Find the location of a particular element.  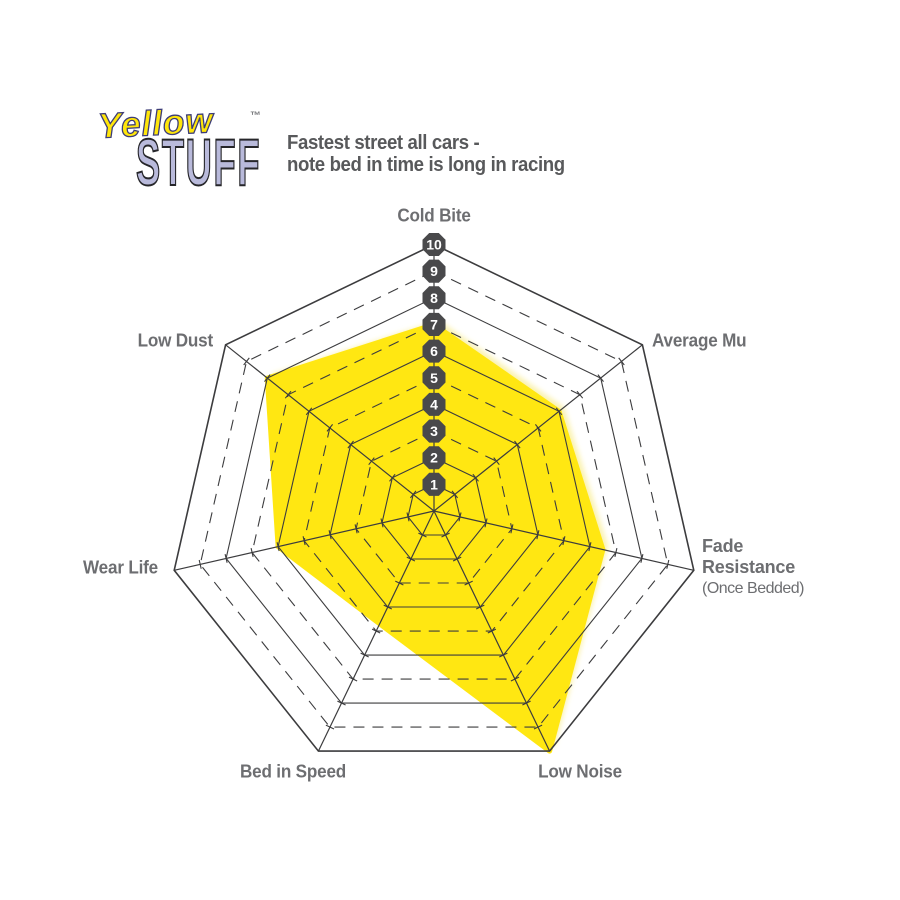

axis-label-average-mu: Average Mu is located at coordinates (699, 340).